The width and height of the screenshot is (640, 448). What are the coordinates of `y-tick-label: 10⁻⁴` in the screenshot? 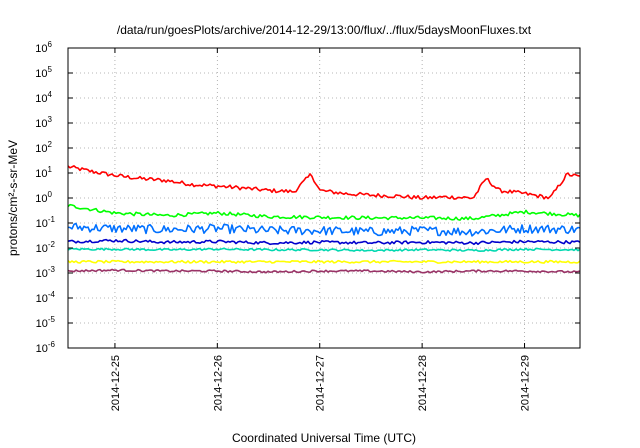 It's located at (46, 297).